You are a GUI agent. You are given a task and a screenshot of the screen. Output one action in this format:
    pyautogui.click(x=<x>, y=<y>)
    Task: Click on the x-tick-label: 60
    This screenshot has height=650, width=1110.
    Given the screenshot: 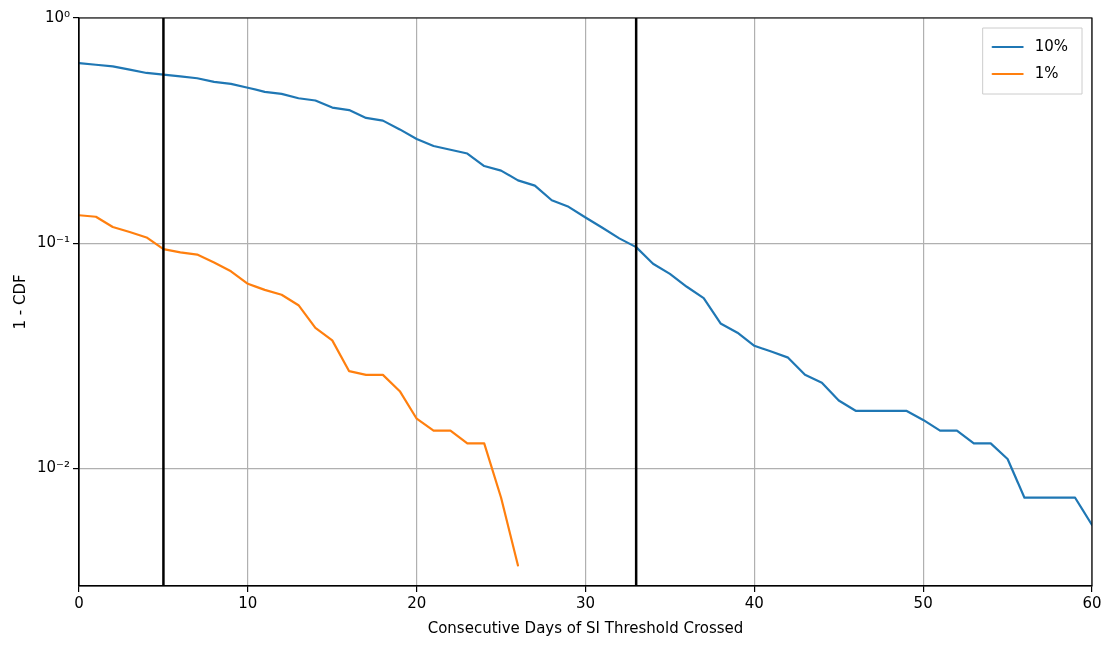 What is the action you would take?
    pyautogui.click(x=1092, y=602)
    